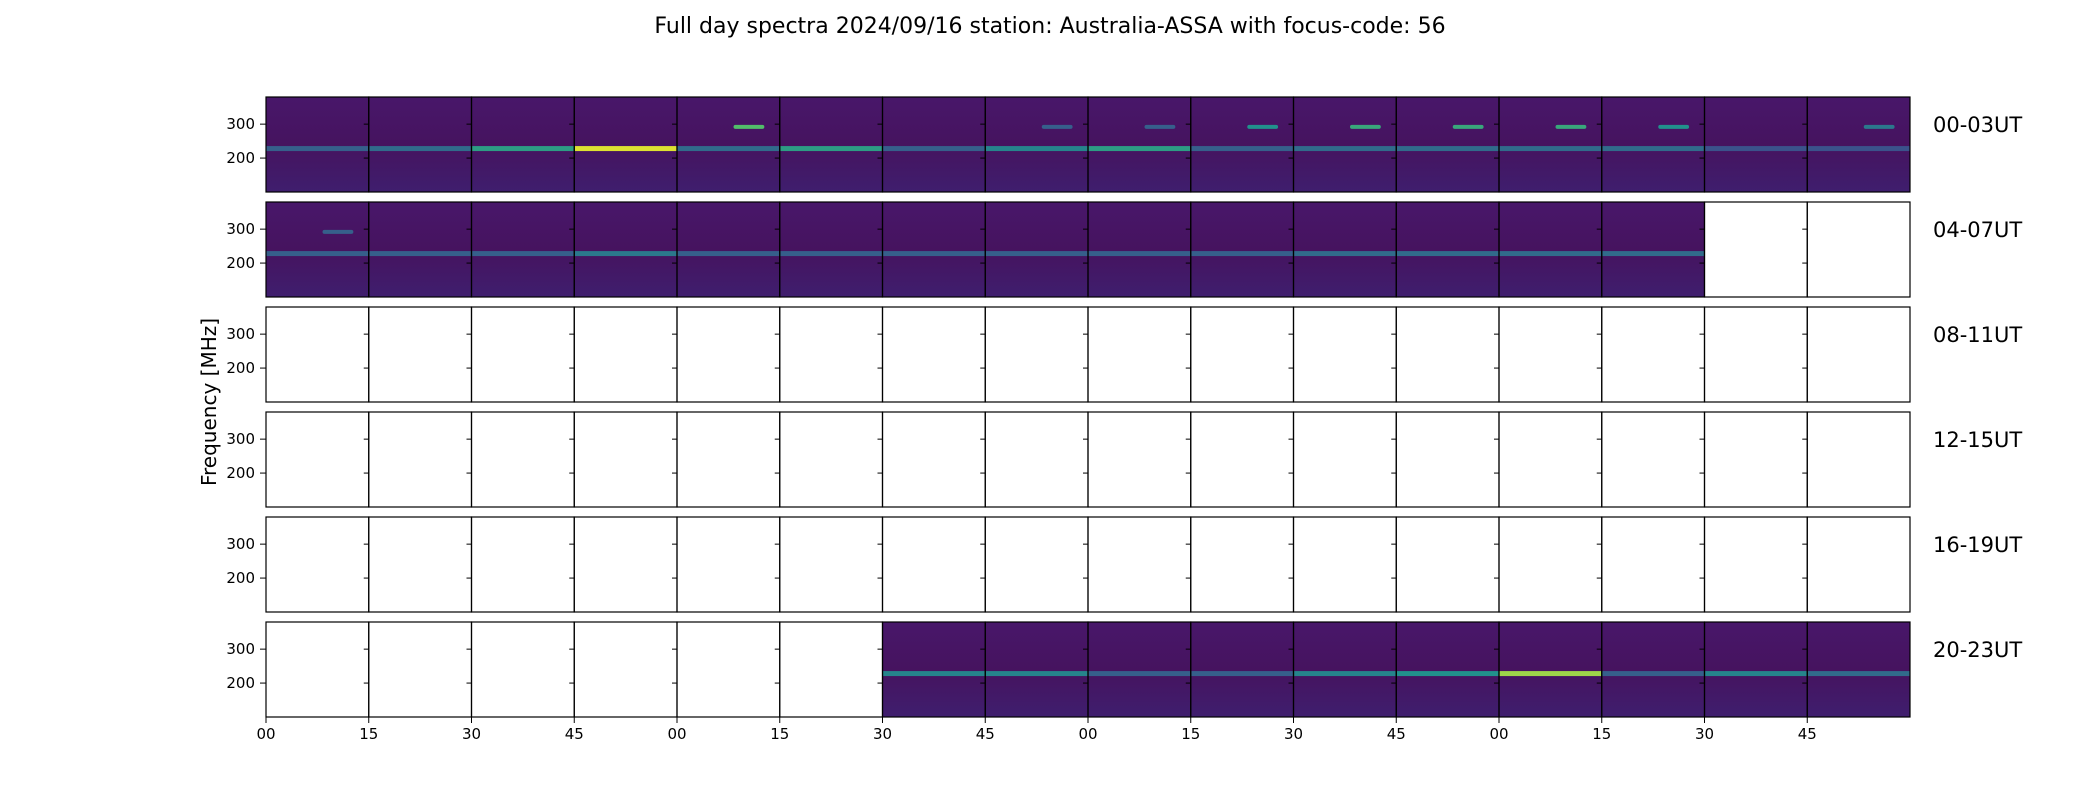 This screenshot has height=800, width=2100. Describe the element at coordinates (1977, 650) in the screenshot. I see `row-time-label: 20-23UT` at that location.